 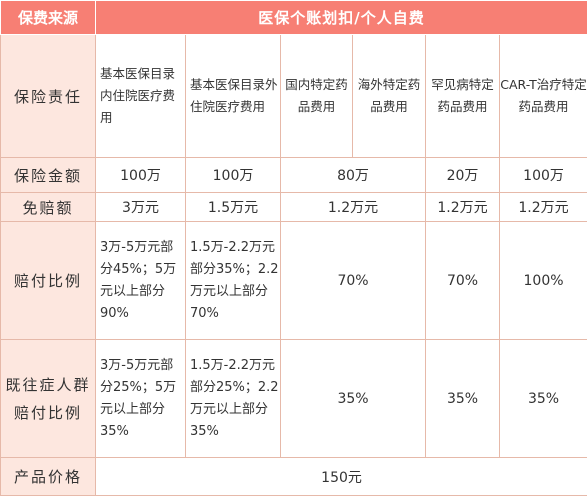 I want to click on amount-value-3: 80万, so click(x=353, y=175).